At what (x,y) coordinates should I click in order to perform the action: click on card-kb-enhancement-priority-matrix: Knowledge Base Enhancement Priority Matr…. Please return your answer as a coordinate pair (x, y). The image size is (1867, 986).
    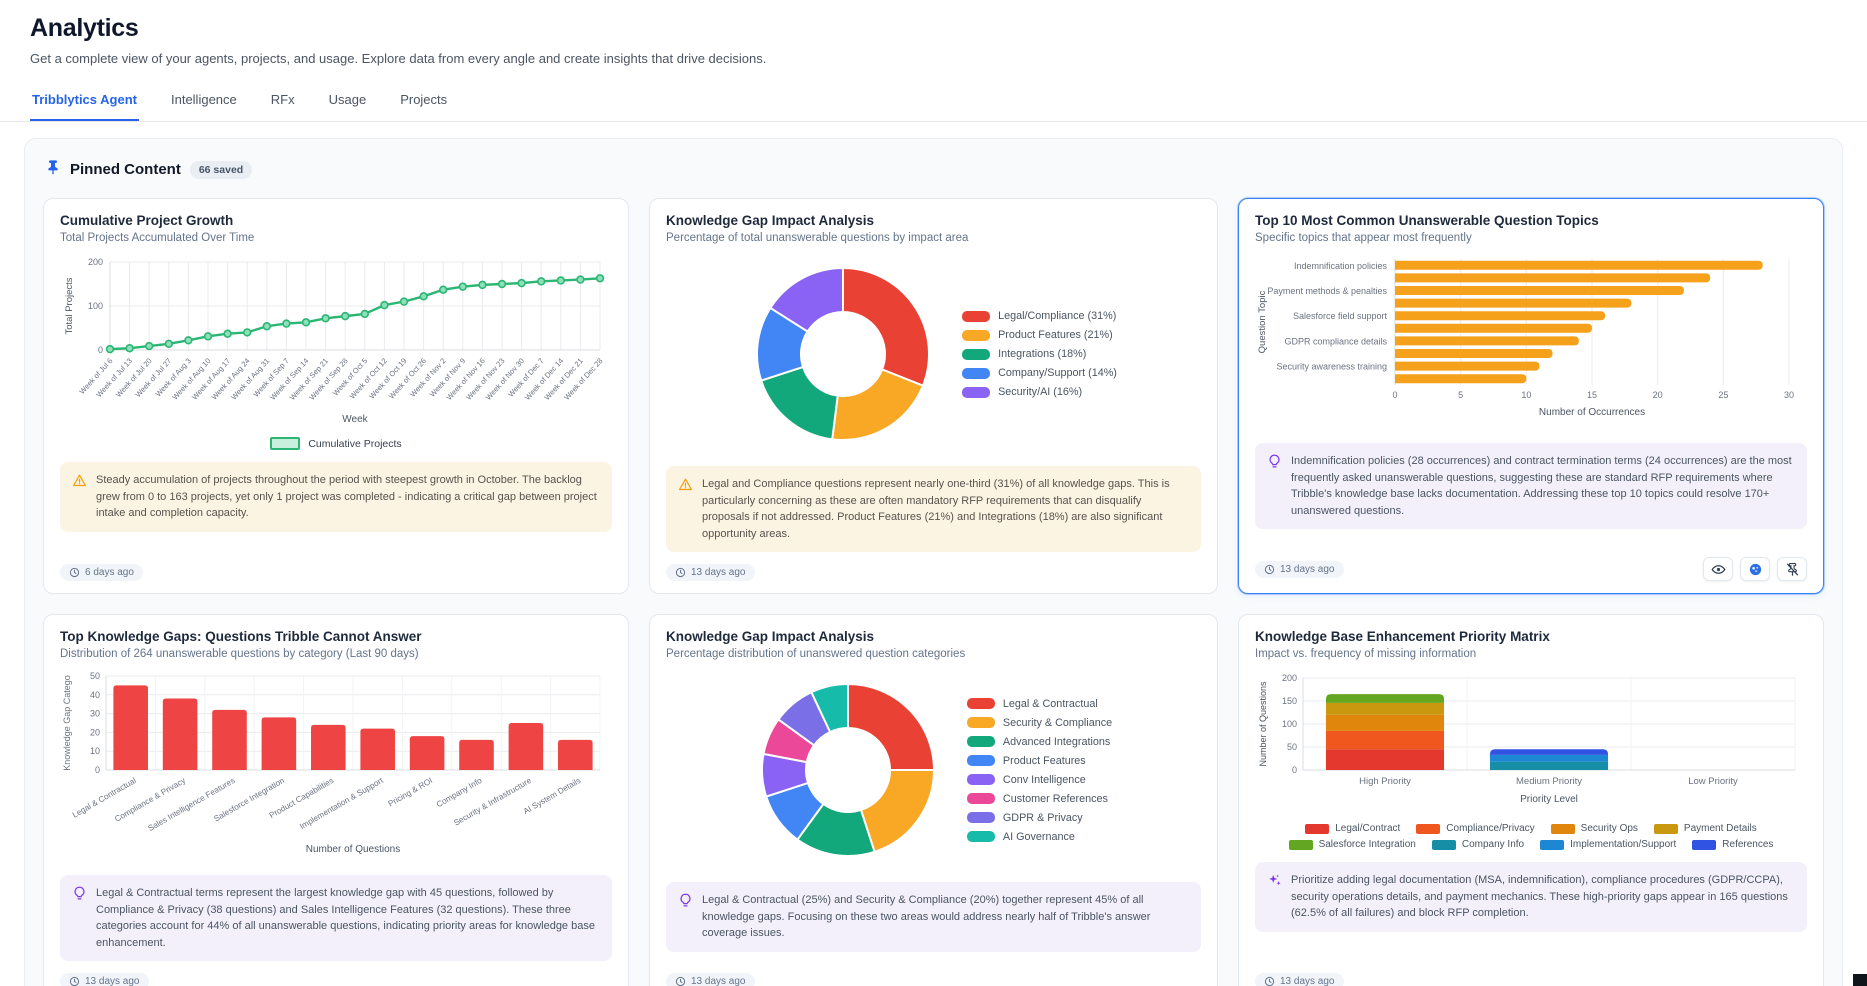
    Looking at the image, I should click on (1531, 800).